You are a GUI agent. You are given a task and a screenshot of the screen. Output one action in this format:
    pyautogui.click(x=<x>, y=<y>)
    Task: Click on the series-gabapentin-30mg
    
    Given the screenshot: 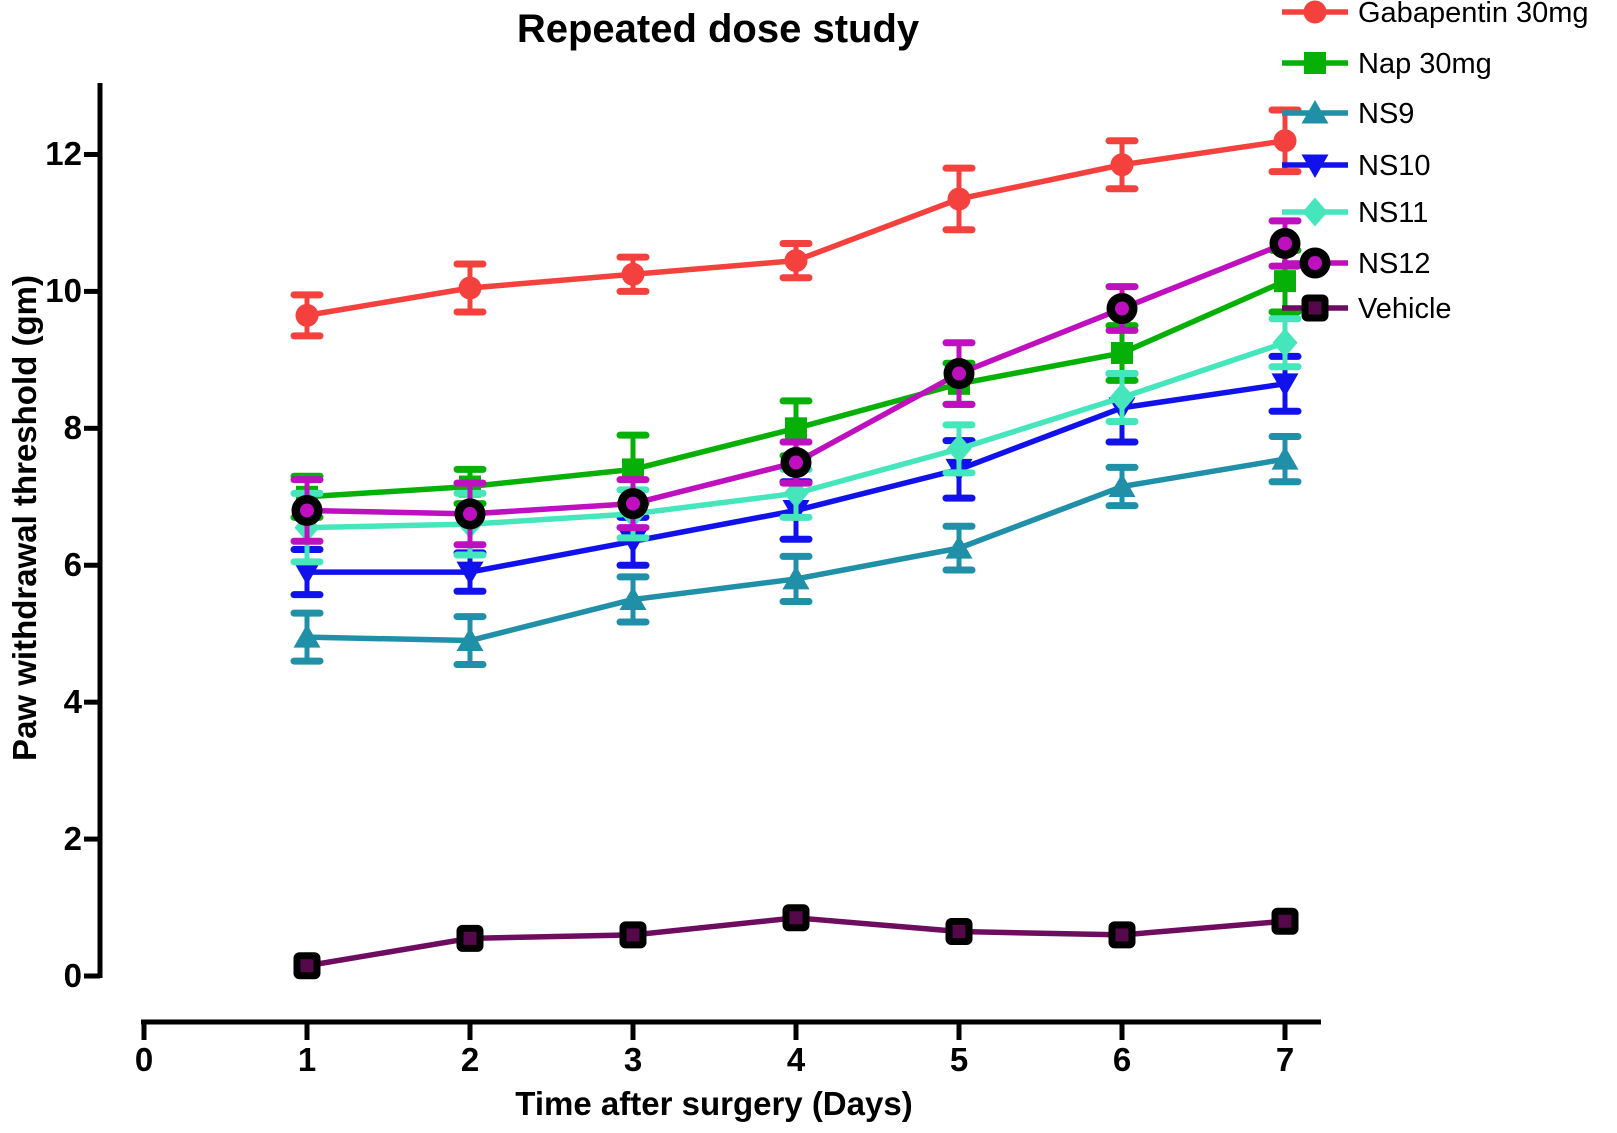 What is the action you would take?
    pyautogui.click(x=796, y=223)
    